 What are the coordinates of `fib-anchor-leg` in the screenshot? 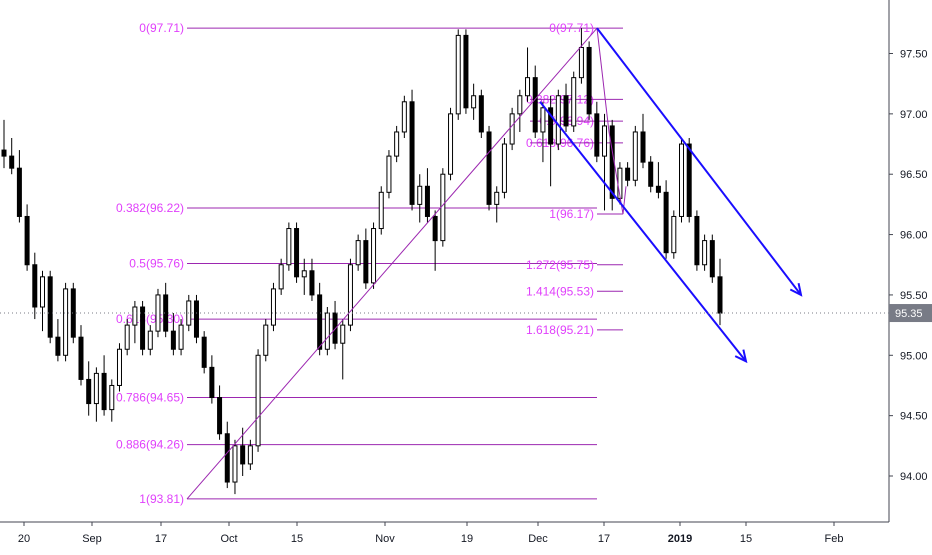 It's located at (611, 121).